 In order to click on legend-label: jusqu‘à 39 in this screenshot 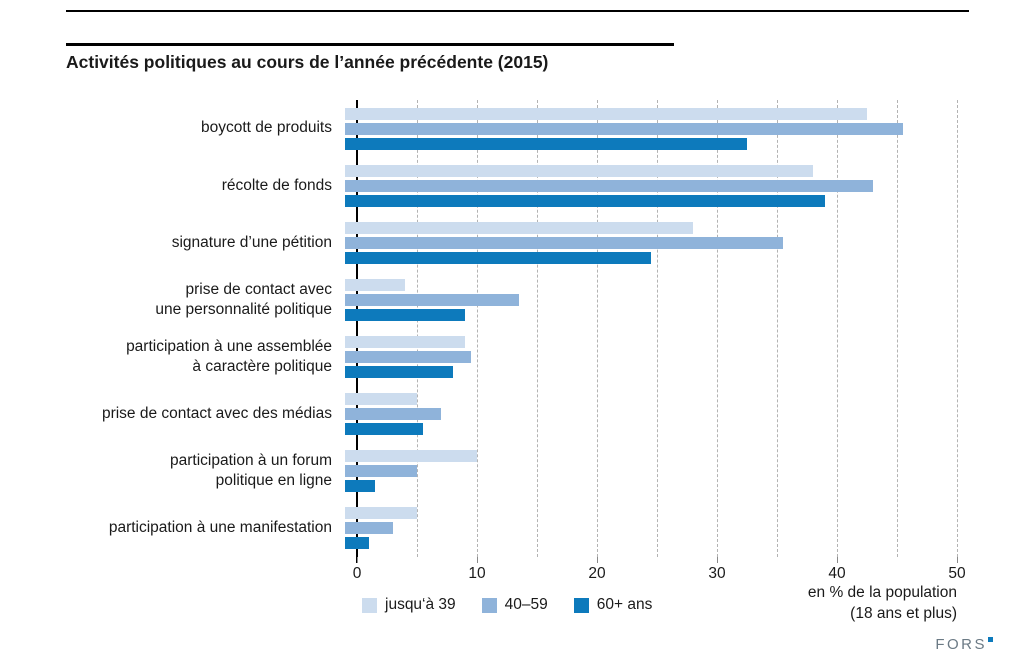, I will do `click(420, 604)`.